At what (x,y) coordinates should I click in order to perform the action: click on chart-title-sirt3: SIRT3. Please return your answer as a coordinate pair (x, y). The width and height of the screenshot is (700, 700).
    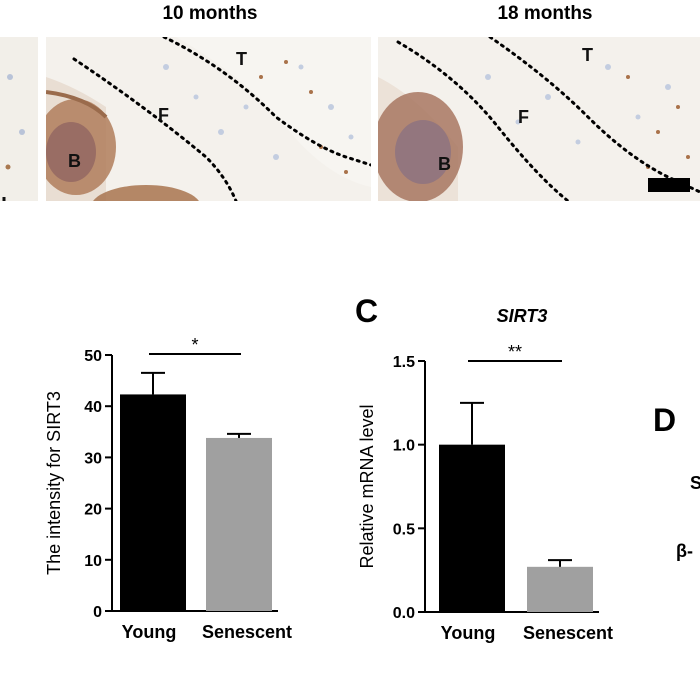
    Looking at the image, I should click on (522, 316).